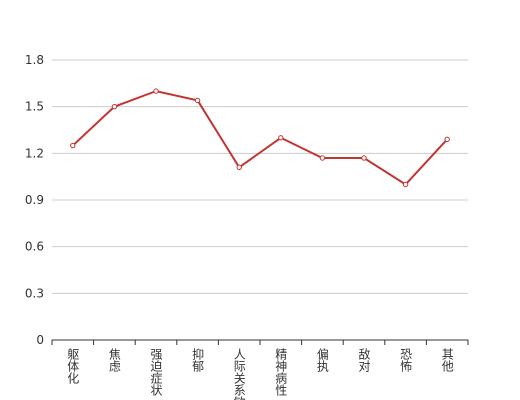  I want to click on y-tick-label: 0, so click(40, 340).